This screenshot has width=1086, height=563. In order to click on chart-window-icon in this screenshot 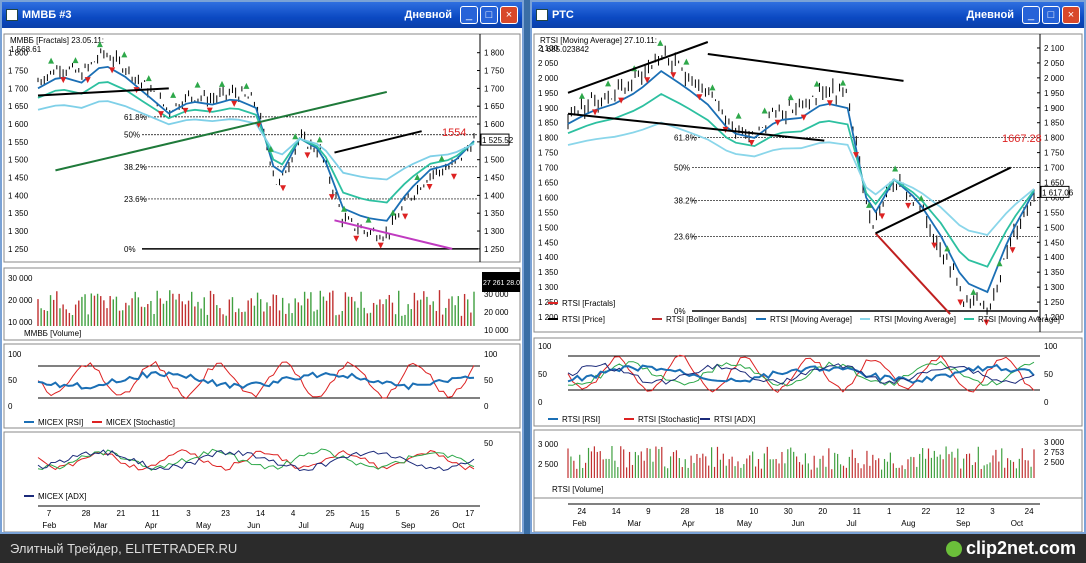, I will do `click(542, 15)`.